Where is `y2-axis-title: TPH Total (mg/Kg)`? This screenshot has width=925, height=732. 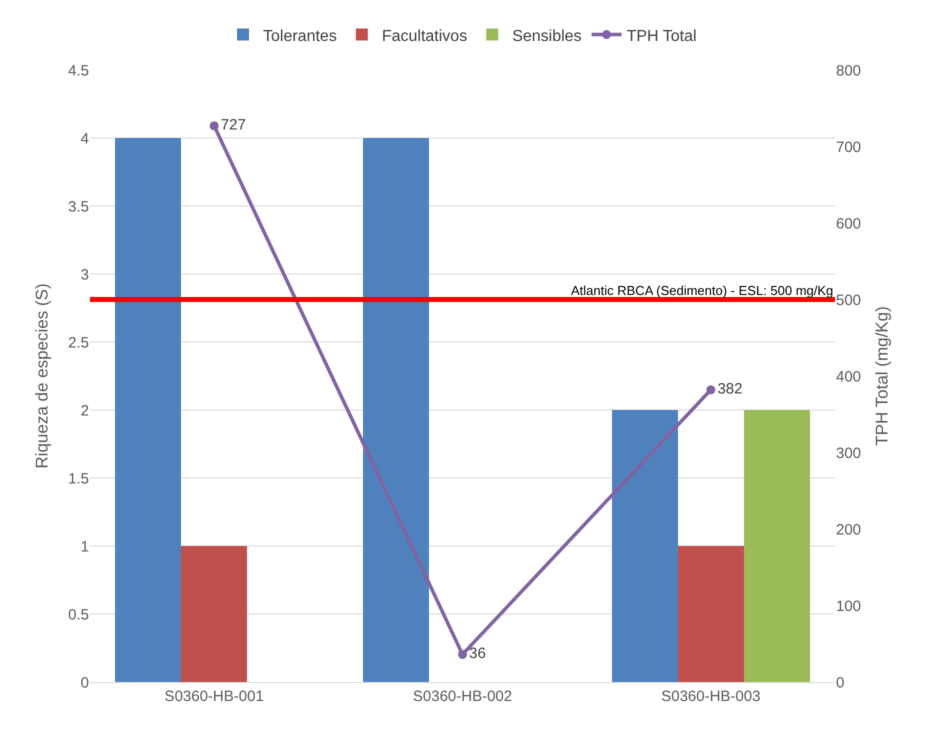 y2-axis-title: TPH Total (mg/Kg) is located at coordinates (882, 376).